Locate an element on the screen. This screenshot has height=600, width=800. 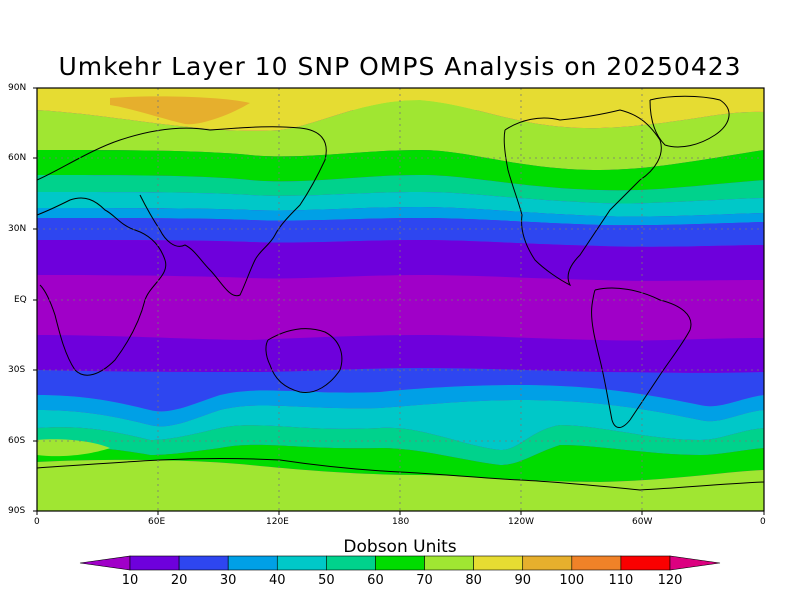
band-70n is located at coordinates (400, 170).